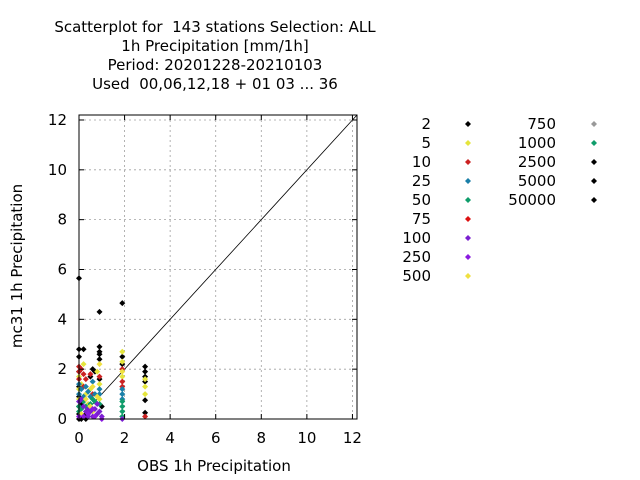 This screenshot has height=480, width=640. I want to click on legend-label: 10, so click(421, 162).